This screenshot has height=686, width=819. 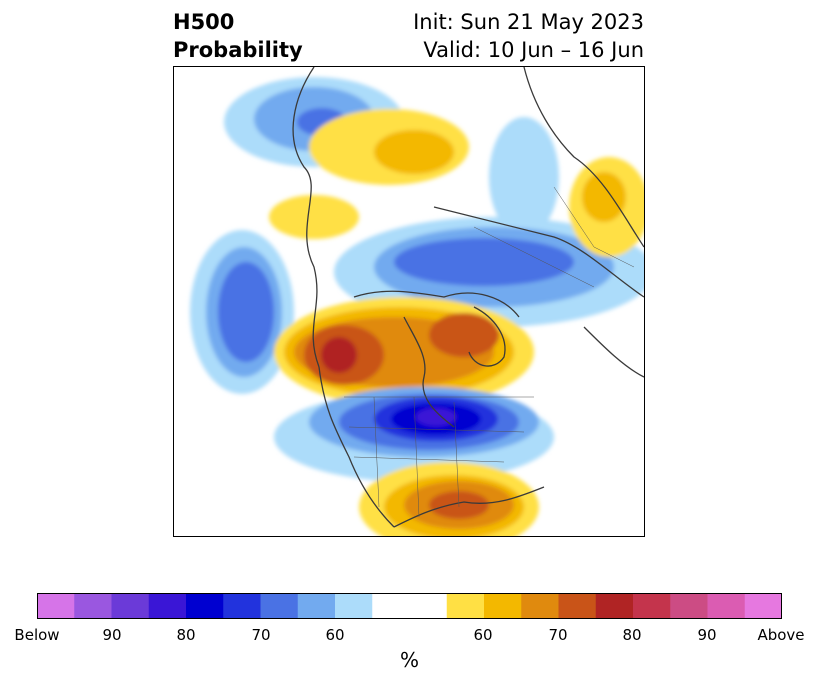 I want to click on init-date-label: Init: Sun 21 May 2023, so click(x=528, y=22).